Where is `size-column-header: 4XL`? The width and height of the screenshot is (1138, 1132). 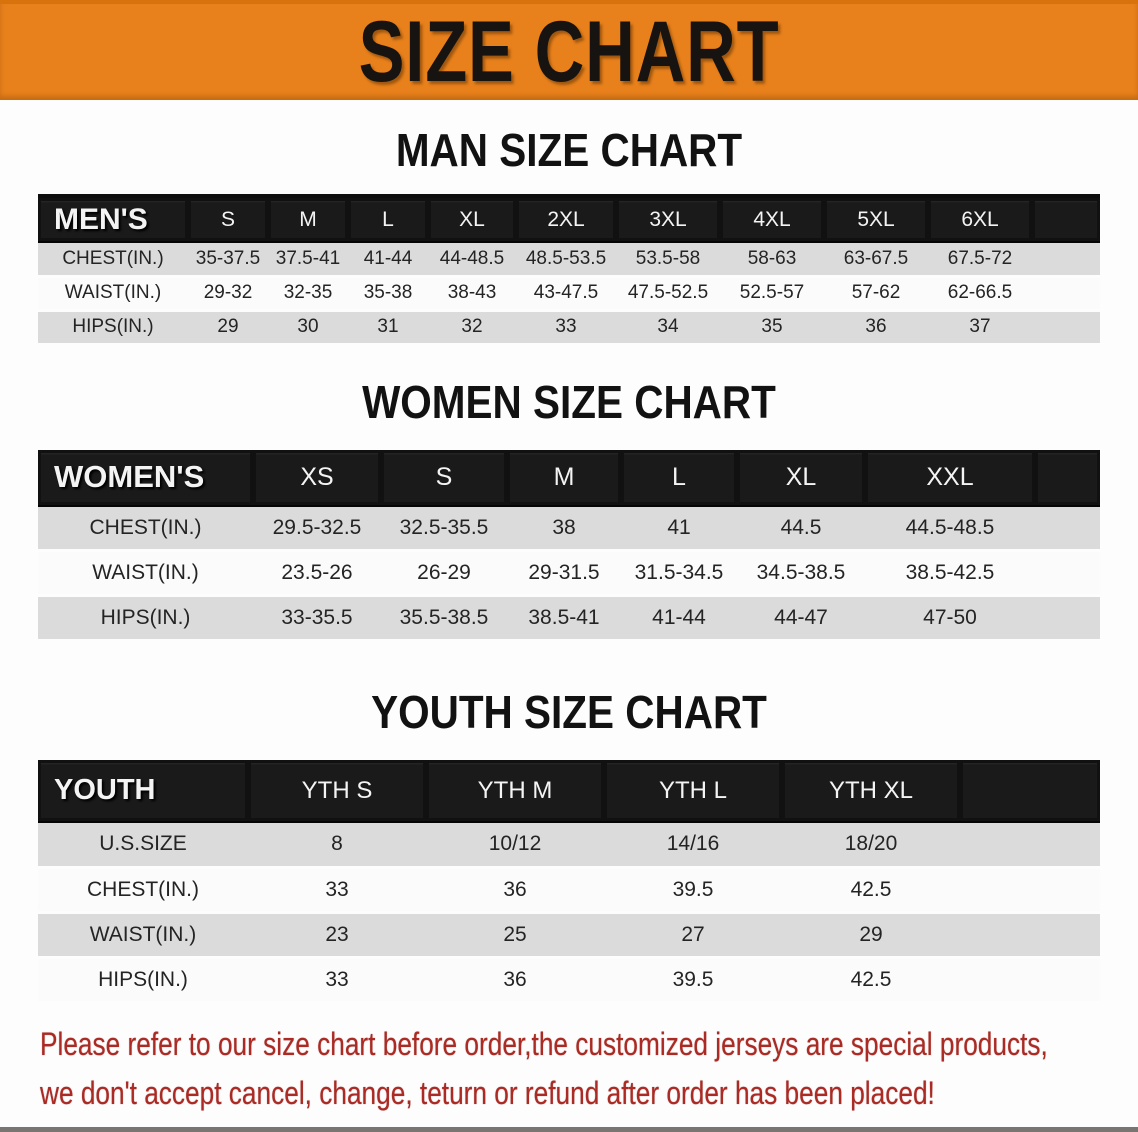 size-column-header: 4XL is located at coordinates (772, 219).